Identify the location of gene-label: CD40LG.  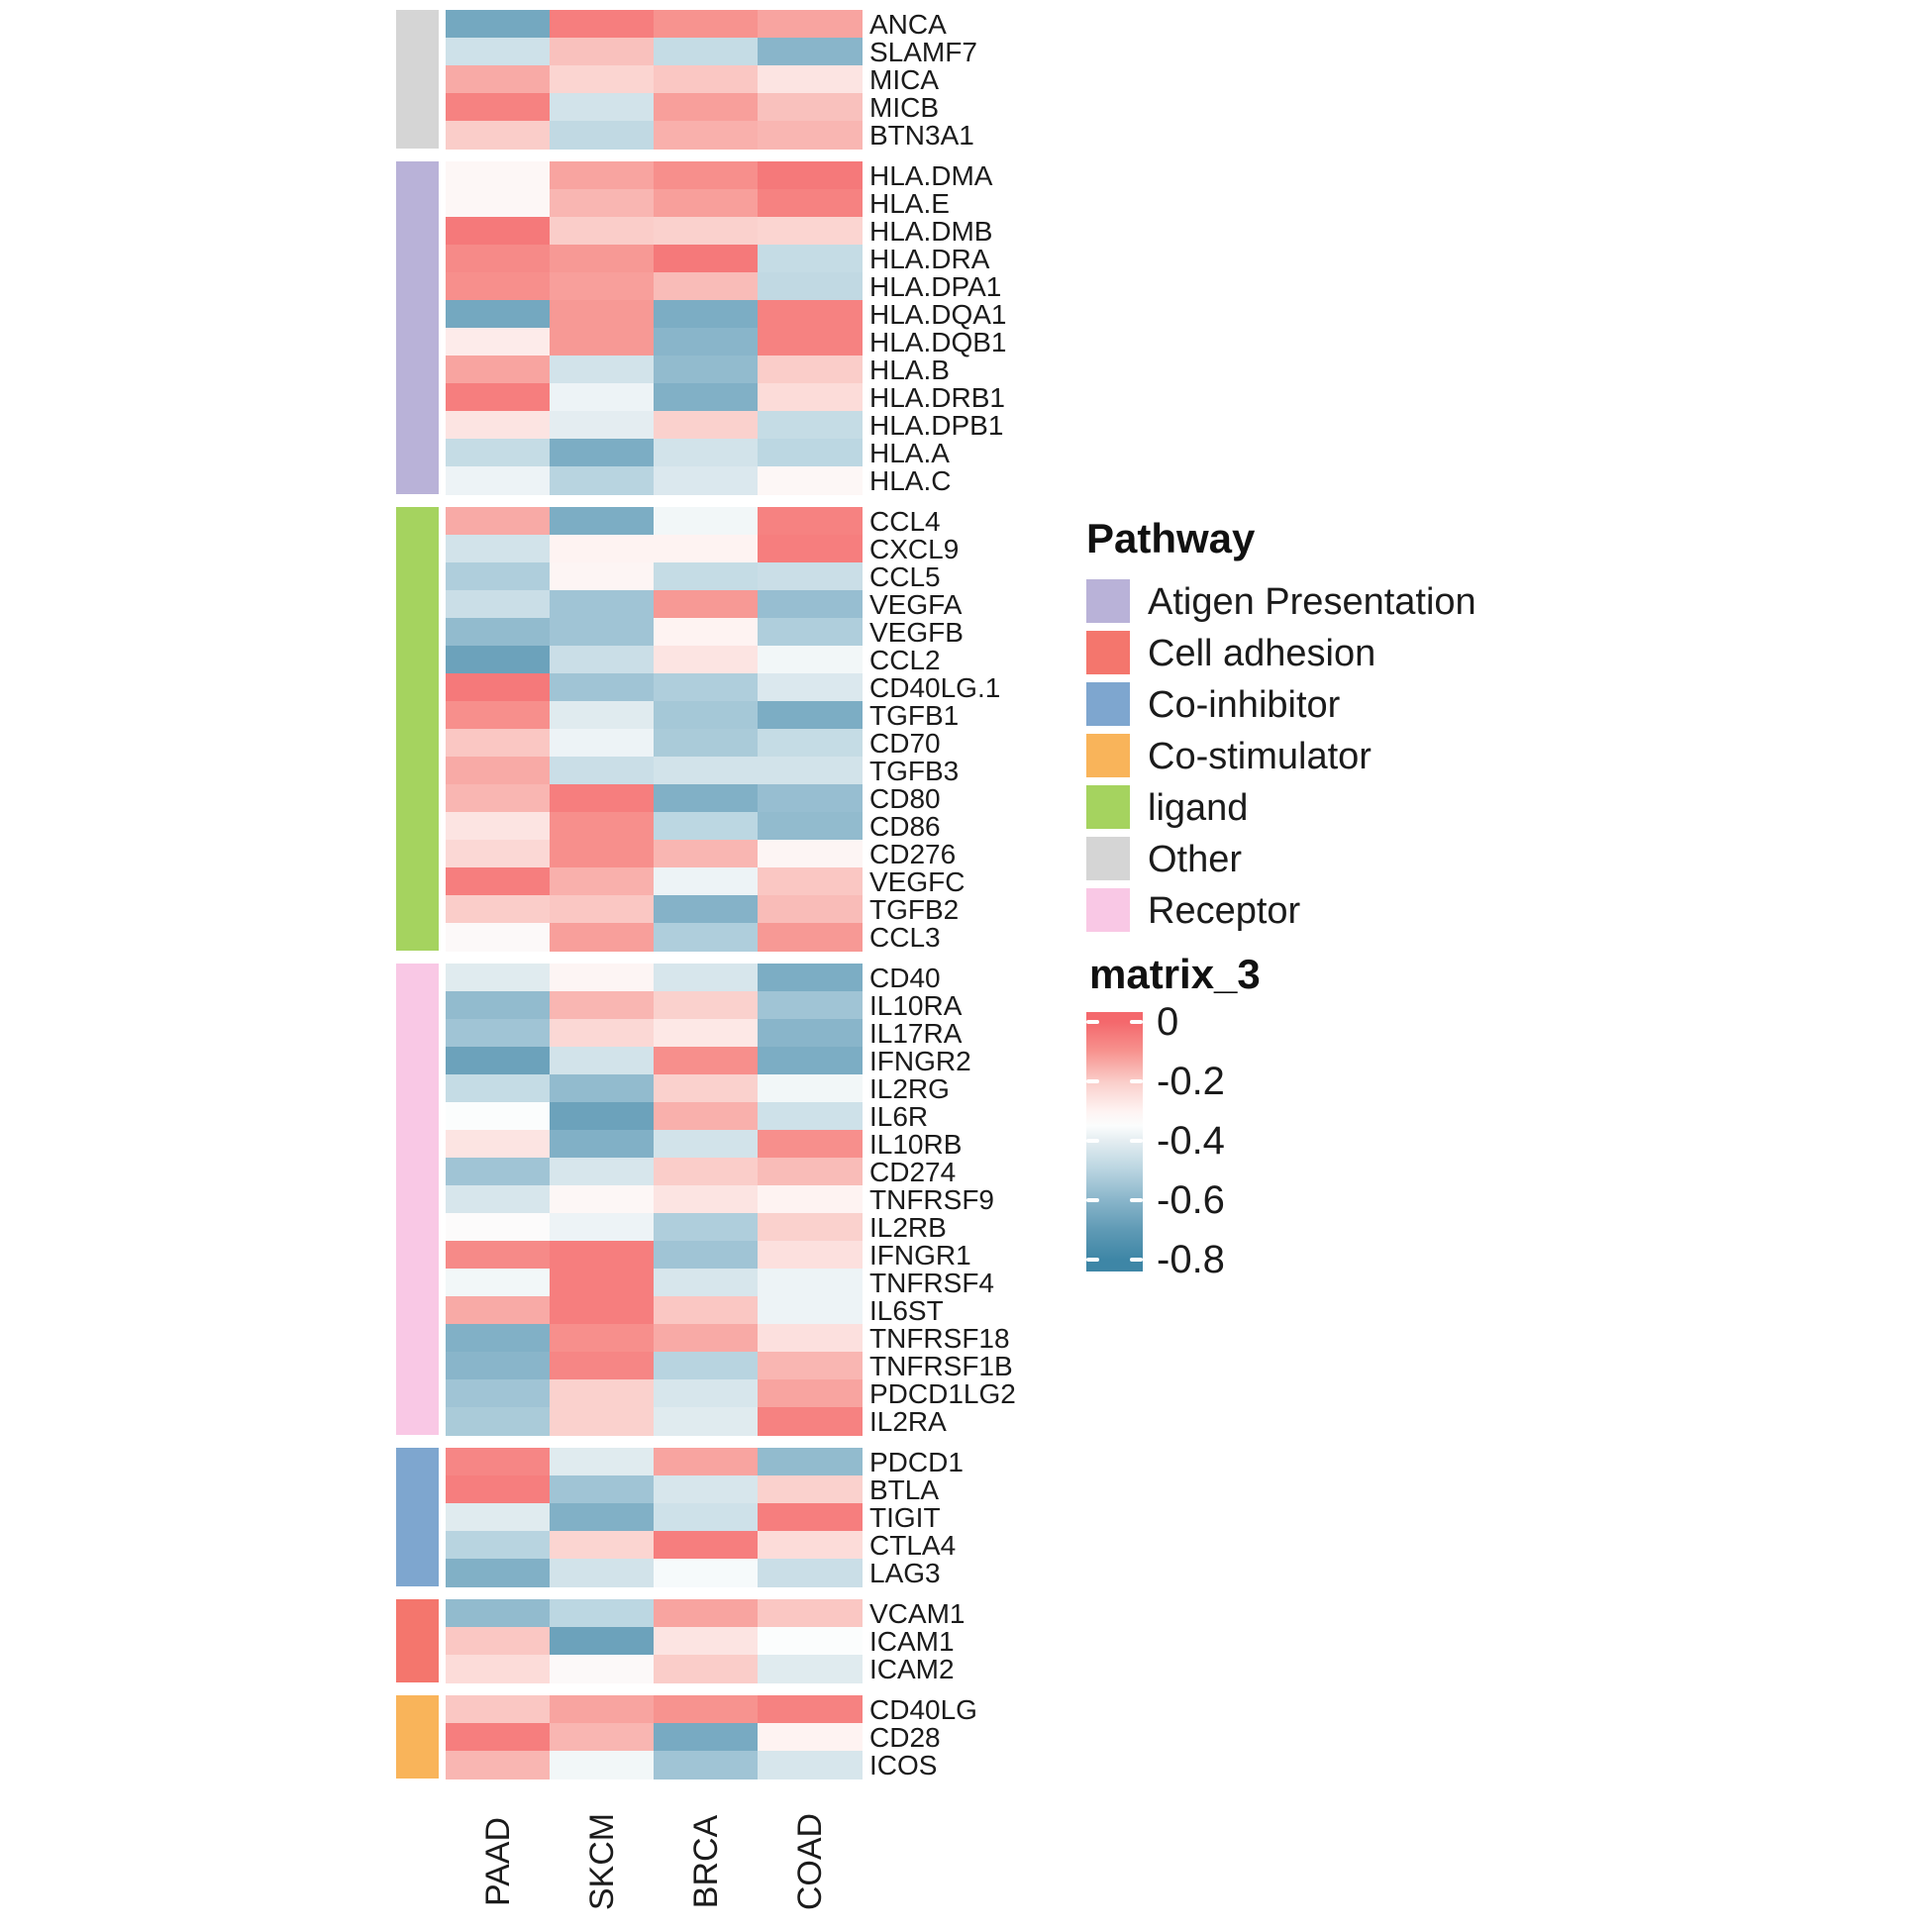
(923, 1709).